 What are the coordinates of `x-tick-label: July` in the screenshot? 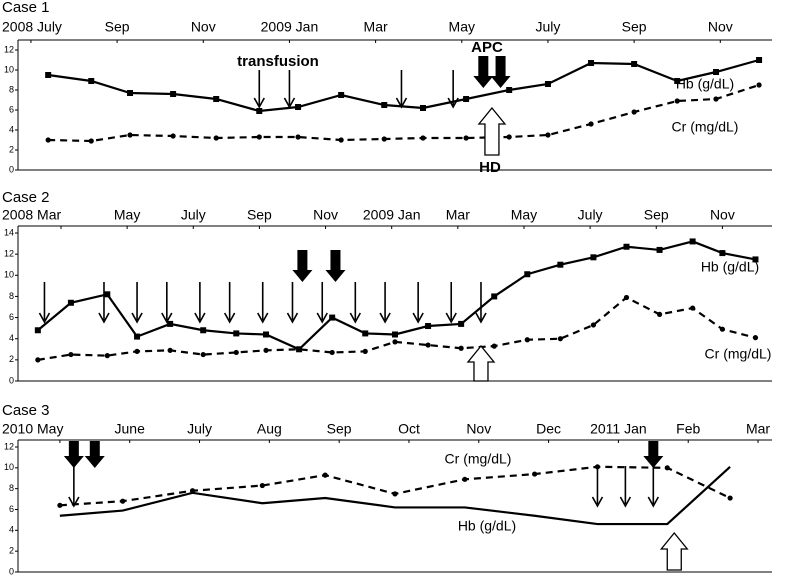 It's located at (199, 429).